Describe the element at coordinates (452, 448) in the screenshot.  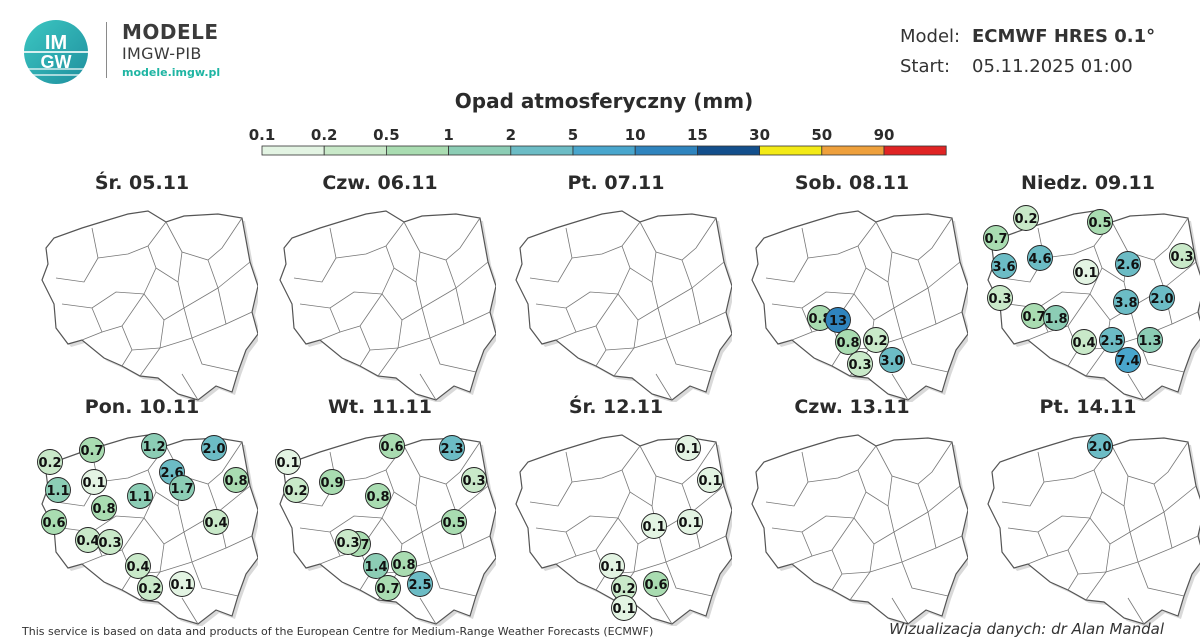
I see `precip-marker: 2.3` at that location.